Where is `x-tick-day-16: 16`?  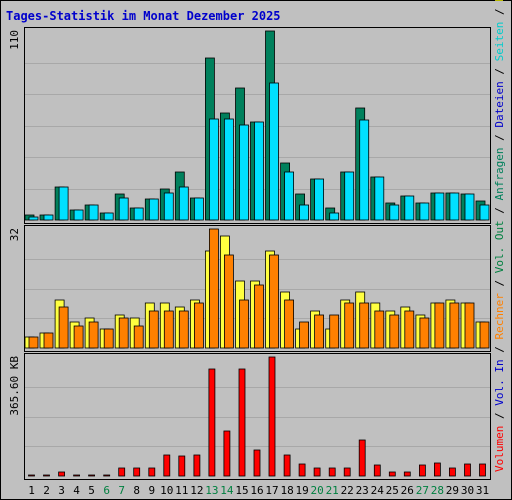 x-tick-day-16: 16 is located at coordinates (256, 490).